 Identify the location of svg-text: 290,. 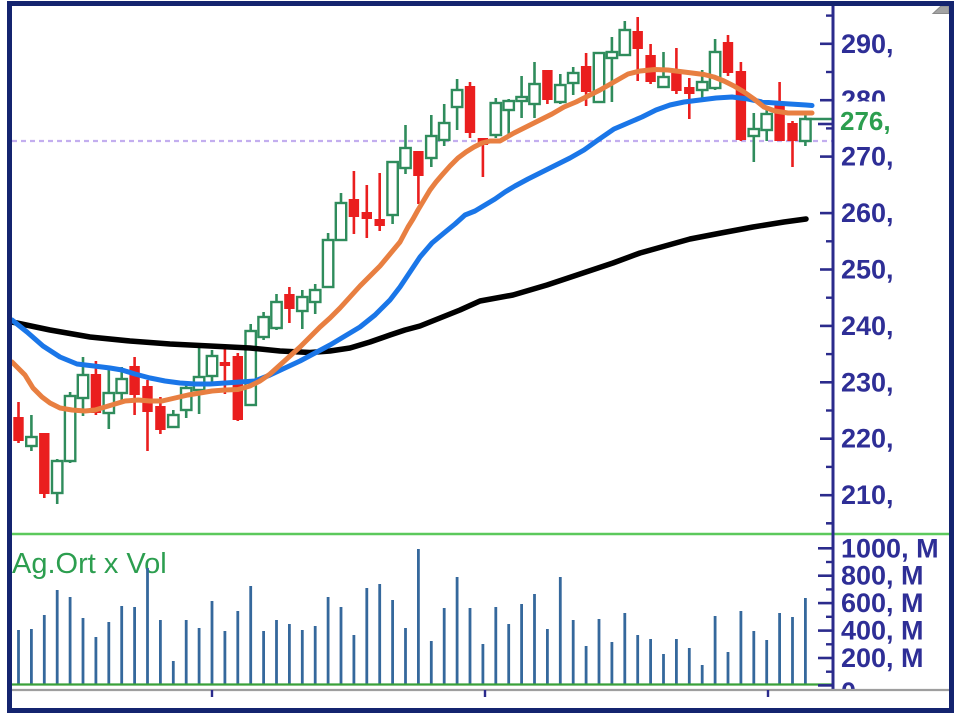
(867, 44).